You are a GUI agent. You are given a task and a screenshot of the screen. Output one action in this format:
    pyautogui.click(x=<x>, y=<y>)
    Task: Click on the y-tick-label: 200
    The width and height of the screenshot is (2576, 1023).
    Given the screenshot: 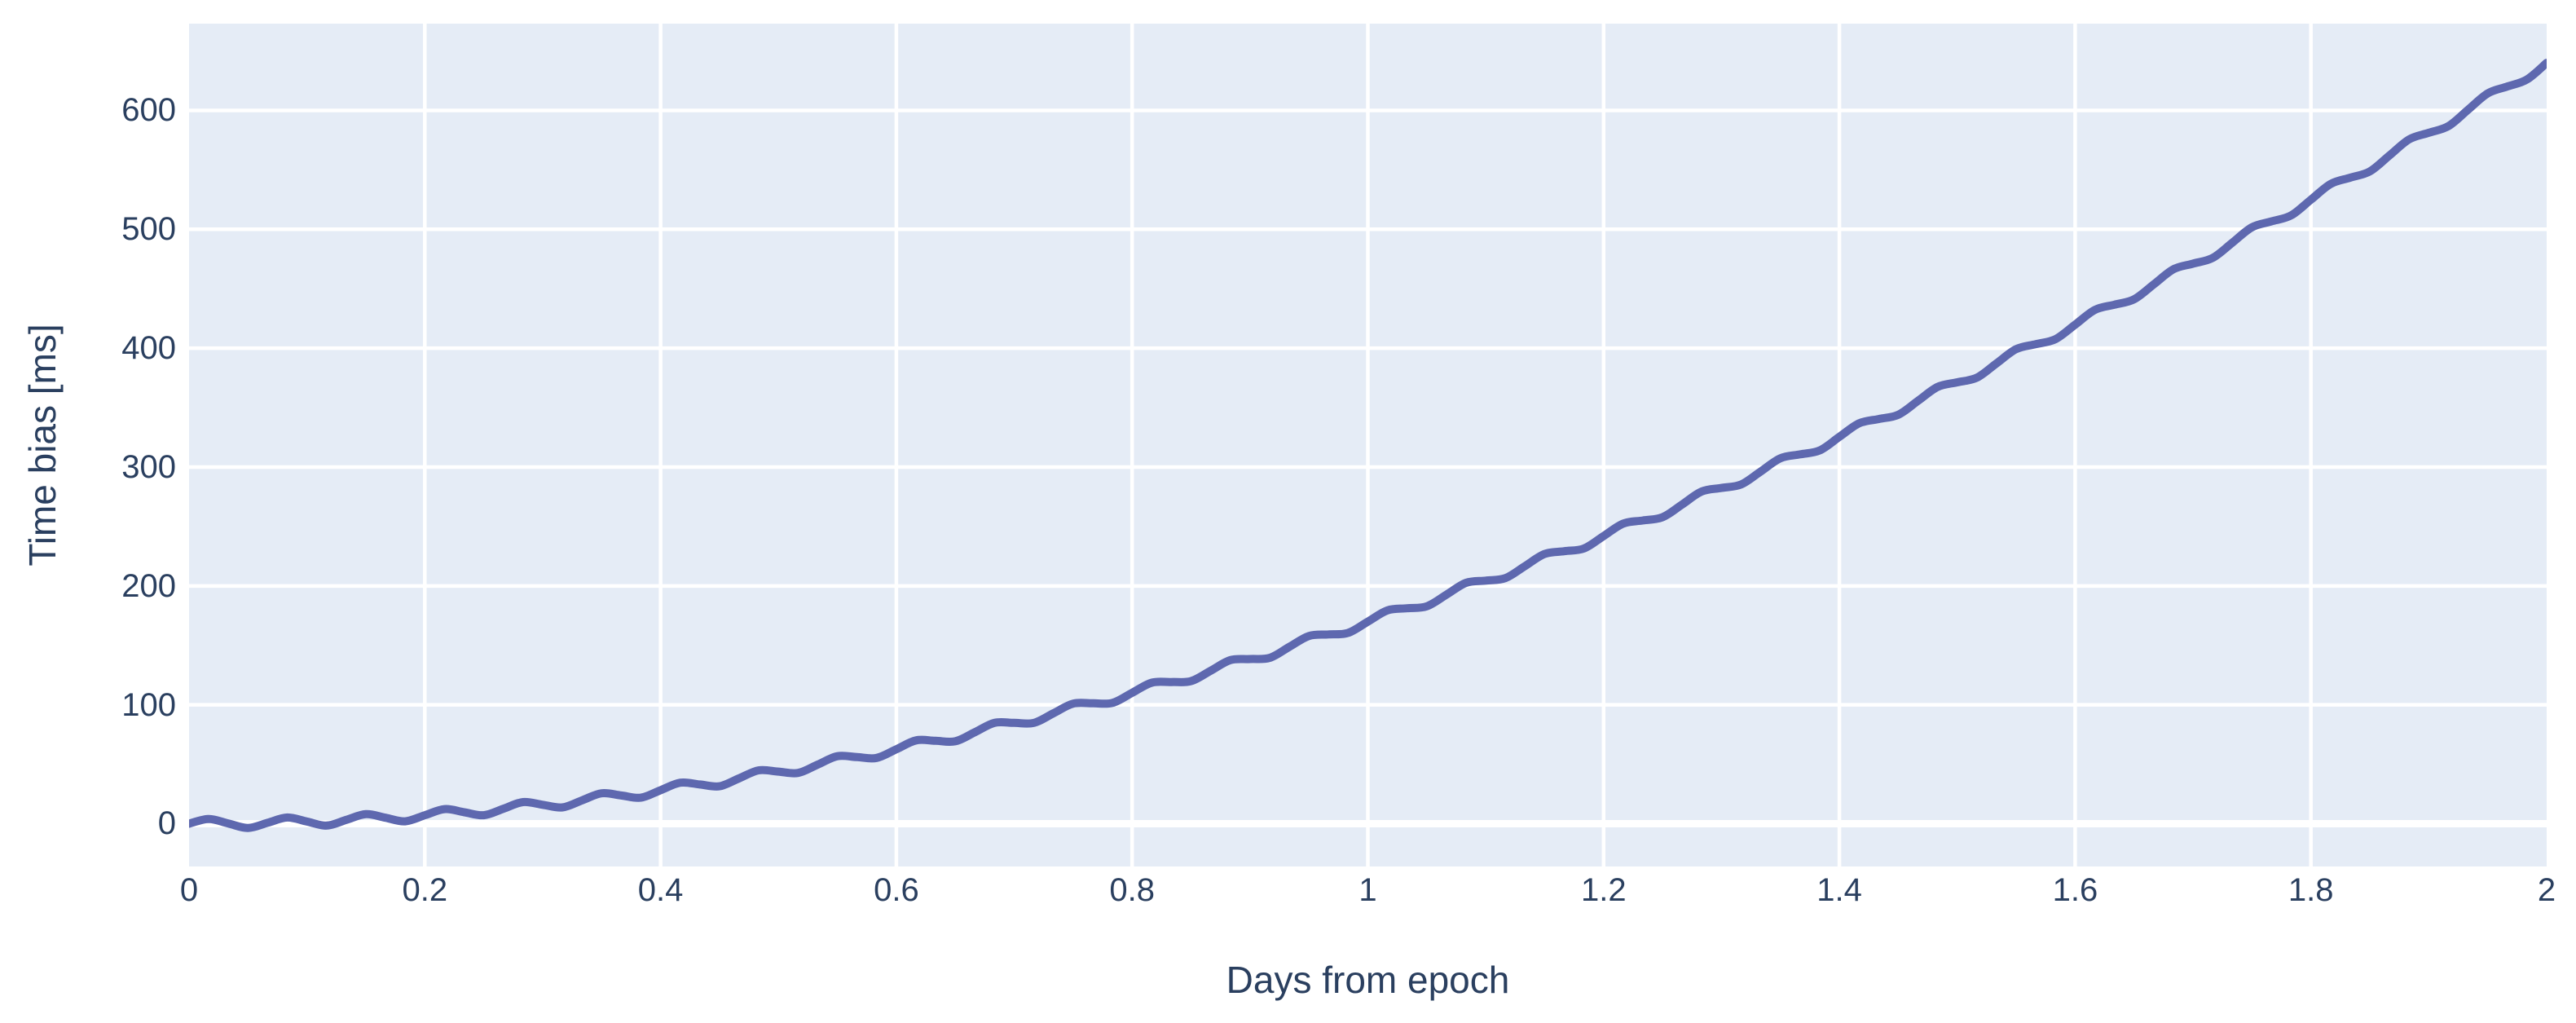 What is the action you would take?
    pyautogui.click(x=149, y=585)
    